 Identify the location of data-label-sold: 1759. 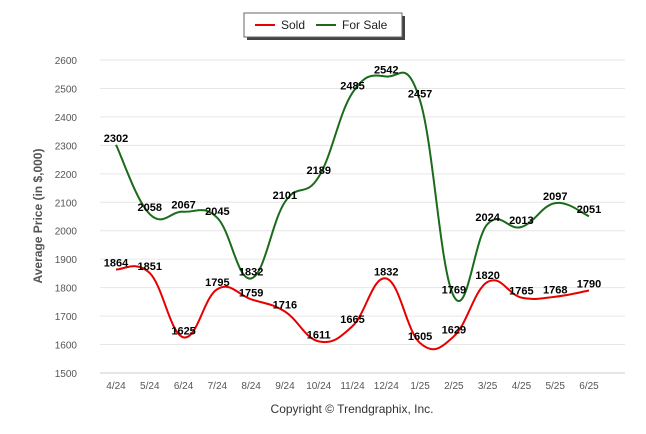
(251, 293).